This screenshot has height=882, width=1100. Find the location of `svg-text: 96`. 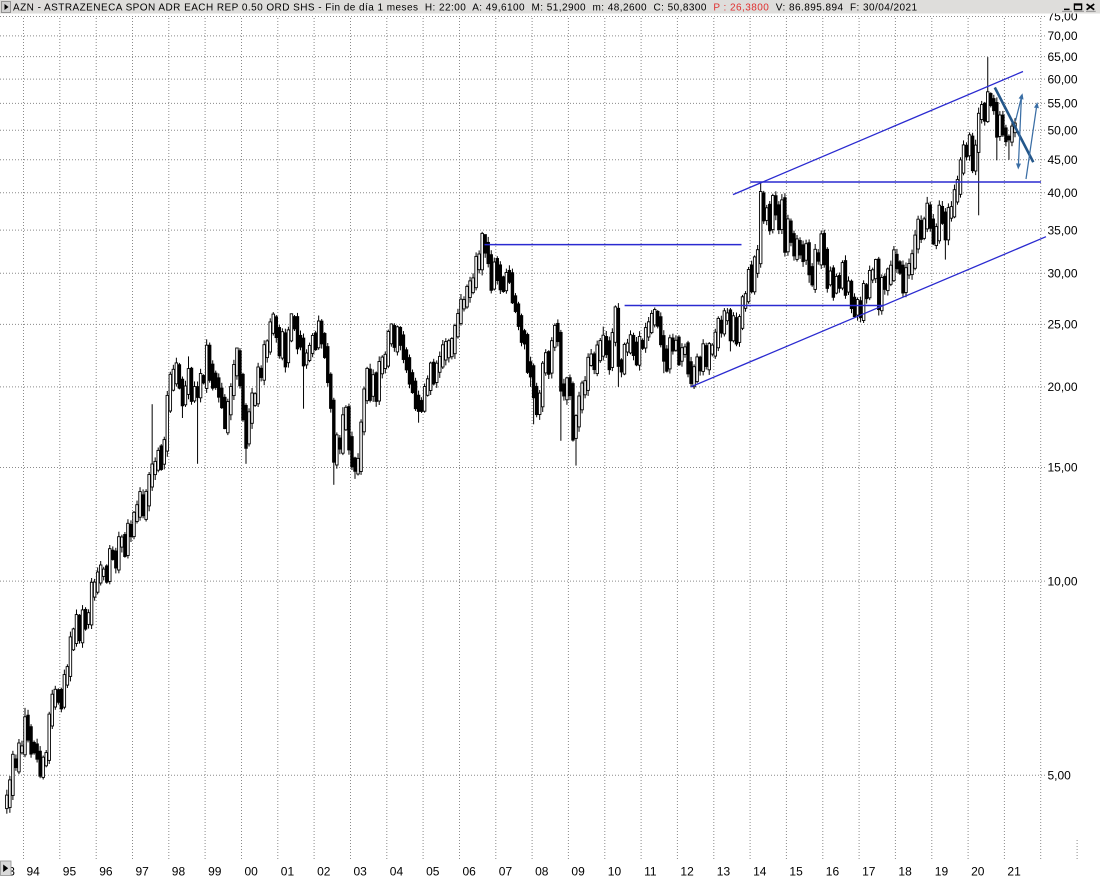

svg-text: 96 is located at coordinates (106, 871).